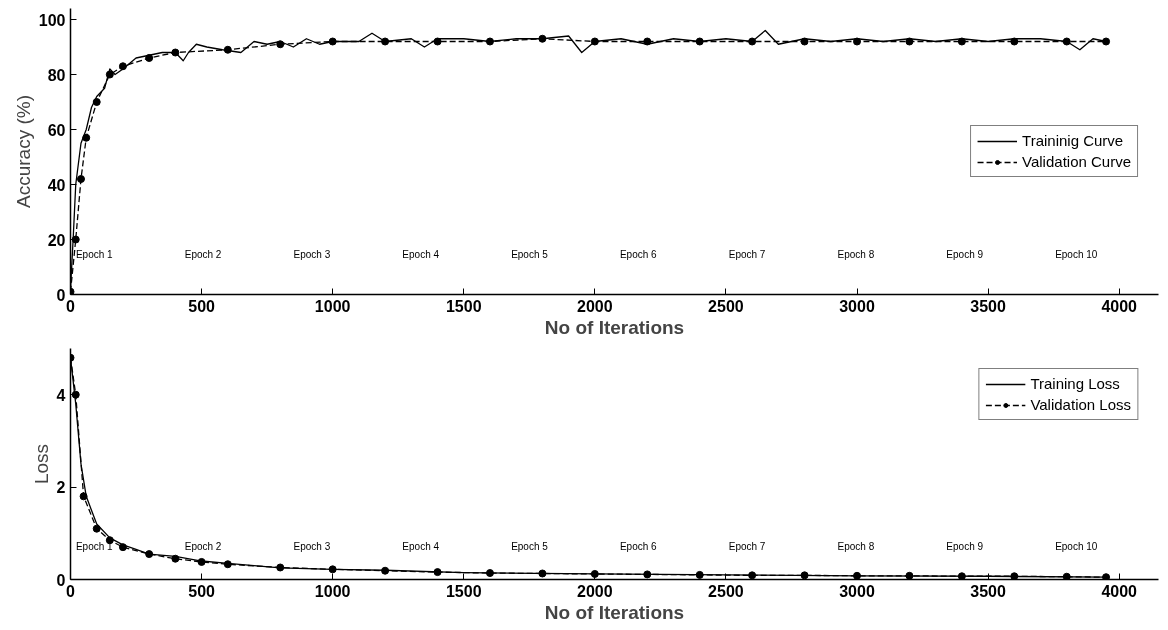 This screenshot has width=1168, height=630. Describe the element at coordinates (56, 185) in the screenshot. I see `y-tick-label: 40` at that location.